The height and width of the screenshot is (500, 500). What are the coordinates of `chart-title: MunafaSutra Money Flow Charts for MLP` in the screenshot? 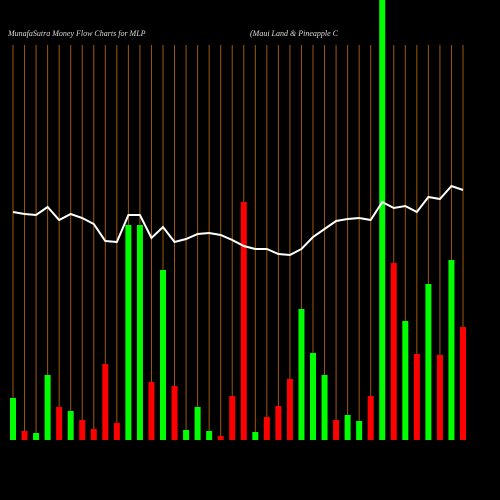 It's located at (76, 33).